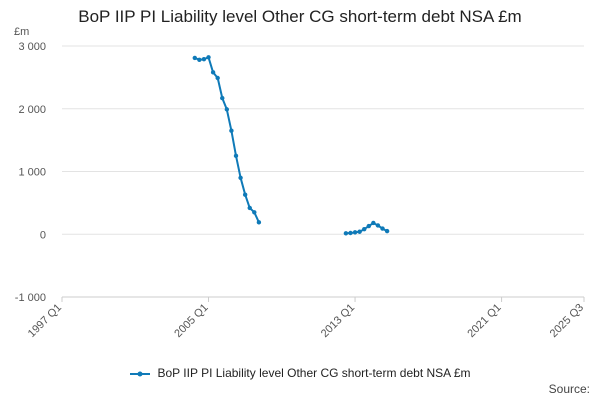  Describe the element at coordinates (32, 47) in the screenshot. I see `y-tick-label: 3 000` at that location.